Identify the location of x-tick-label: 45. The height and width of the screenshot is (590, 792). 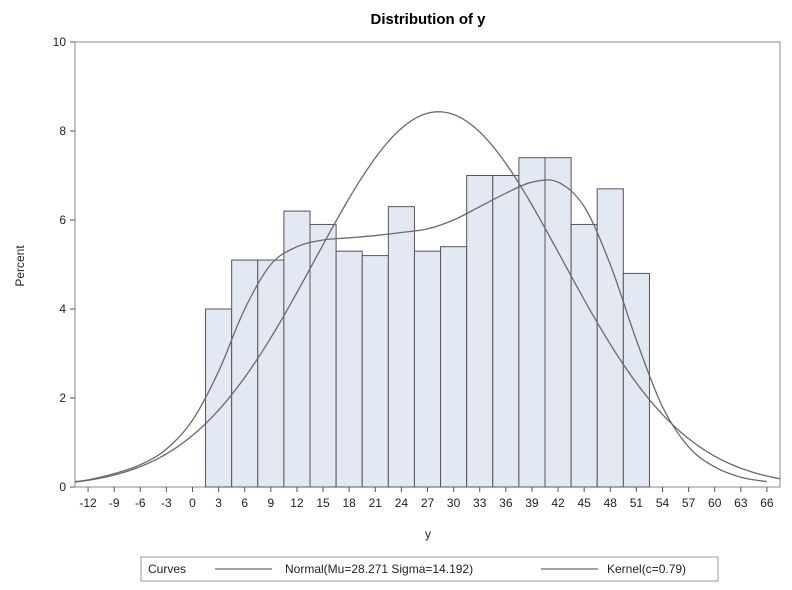
(584, 503).